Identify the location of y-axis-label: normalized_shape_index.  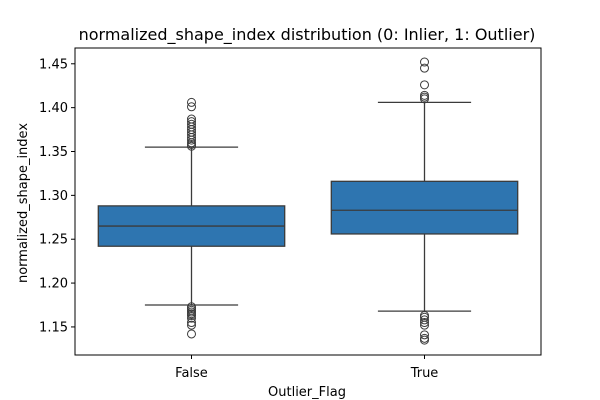
(23, 203).